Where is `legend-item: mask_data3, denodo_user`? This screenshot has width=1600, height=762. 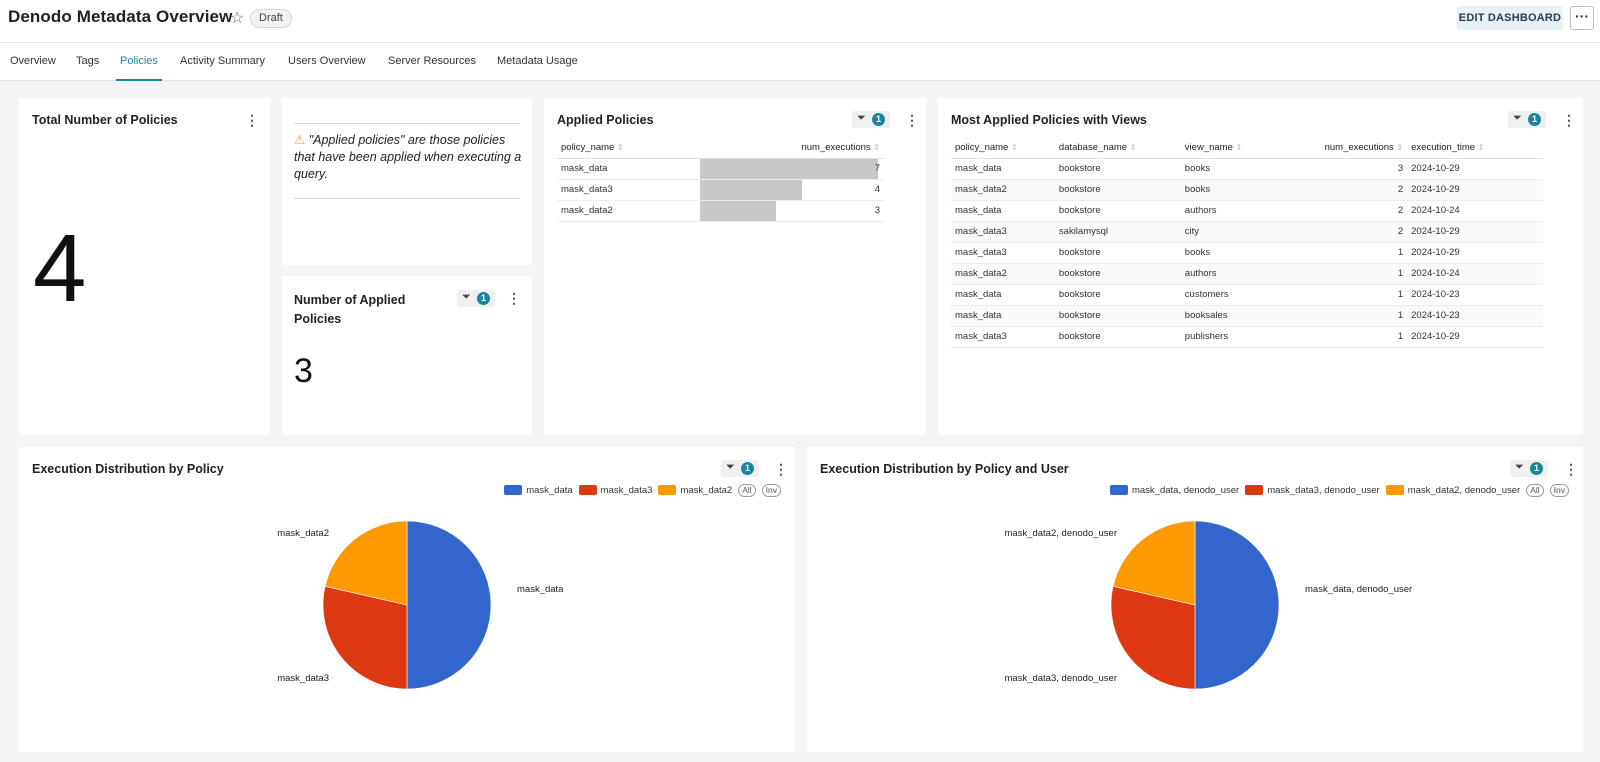 legend-item: mask_data3, denodo_user is located at coordinates (1312, 490).